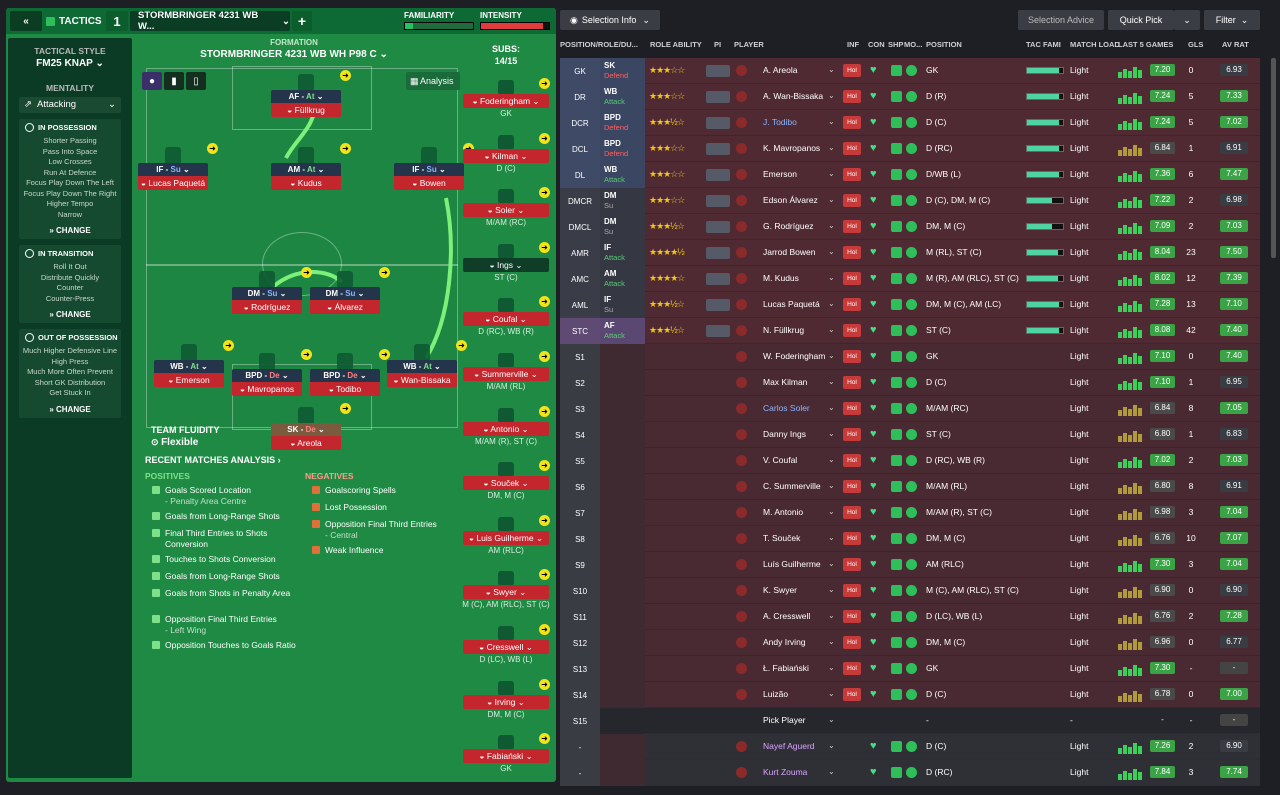 This screenshot has height=795, width=1280. What do you see at coordinates (793, 96) in the screenshot?
I see `player-name: A. Wan-Bissaka` at bounding box center [793, 96].